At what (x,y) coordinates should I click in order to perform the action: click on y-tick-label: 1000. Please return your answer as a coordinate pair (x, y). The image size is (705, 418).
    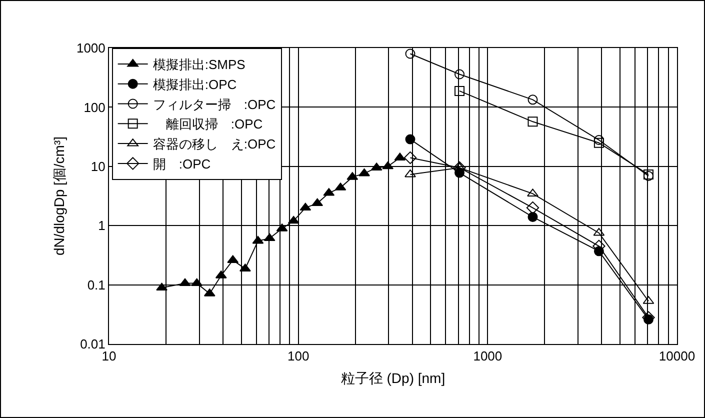
    Looking at the image, I should click on (91, 48).